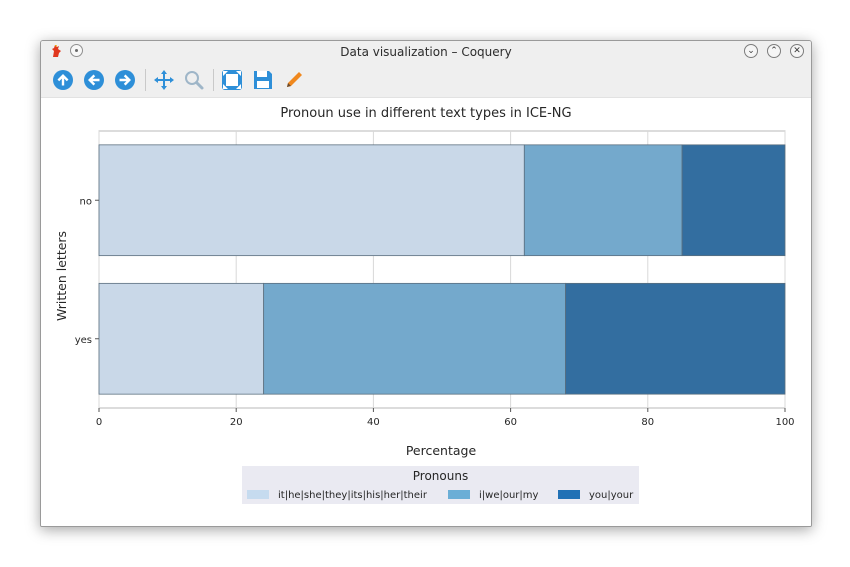 This screenshot has height=567, width=850. Describe the element at coordinates (510, 422) in the screenshot. I see `x-tick-label: 60` at that location.